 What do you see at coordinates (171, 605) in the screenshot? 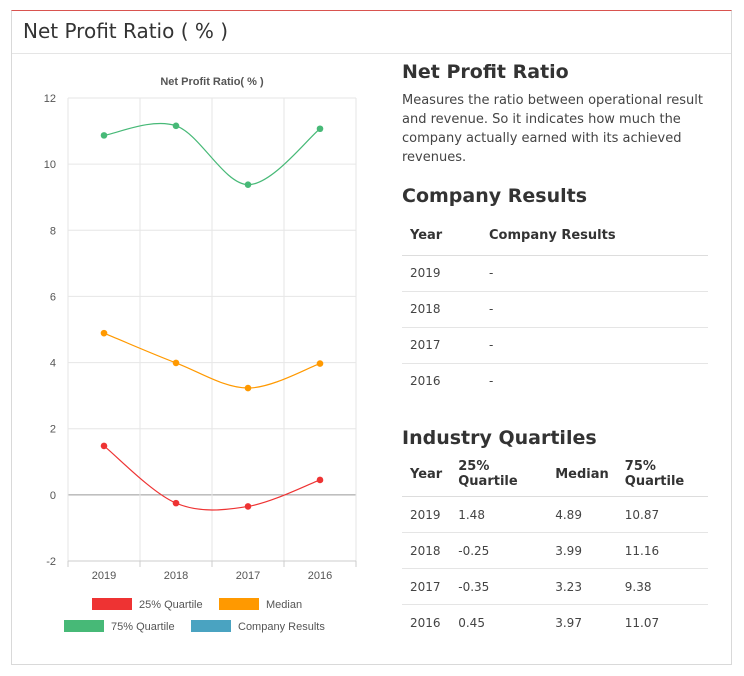
I see `legend-label: 25% Quartile` at bounding box center [171, 605].